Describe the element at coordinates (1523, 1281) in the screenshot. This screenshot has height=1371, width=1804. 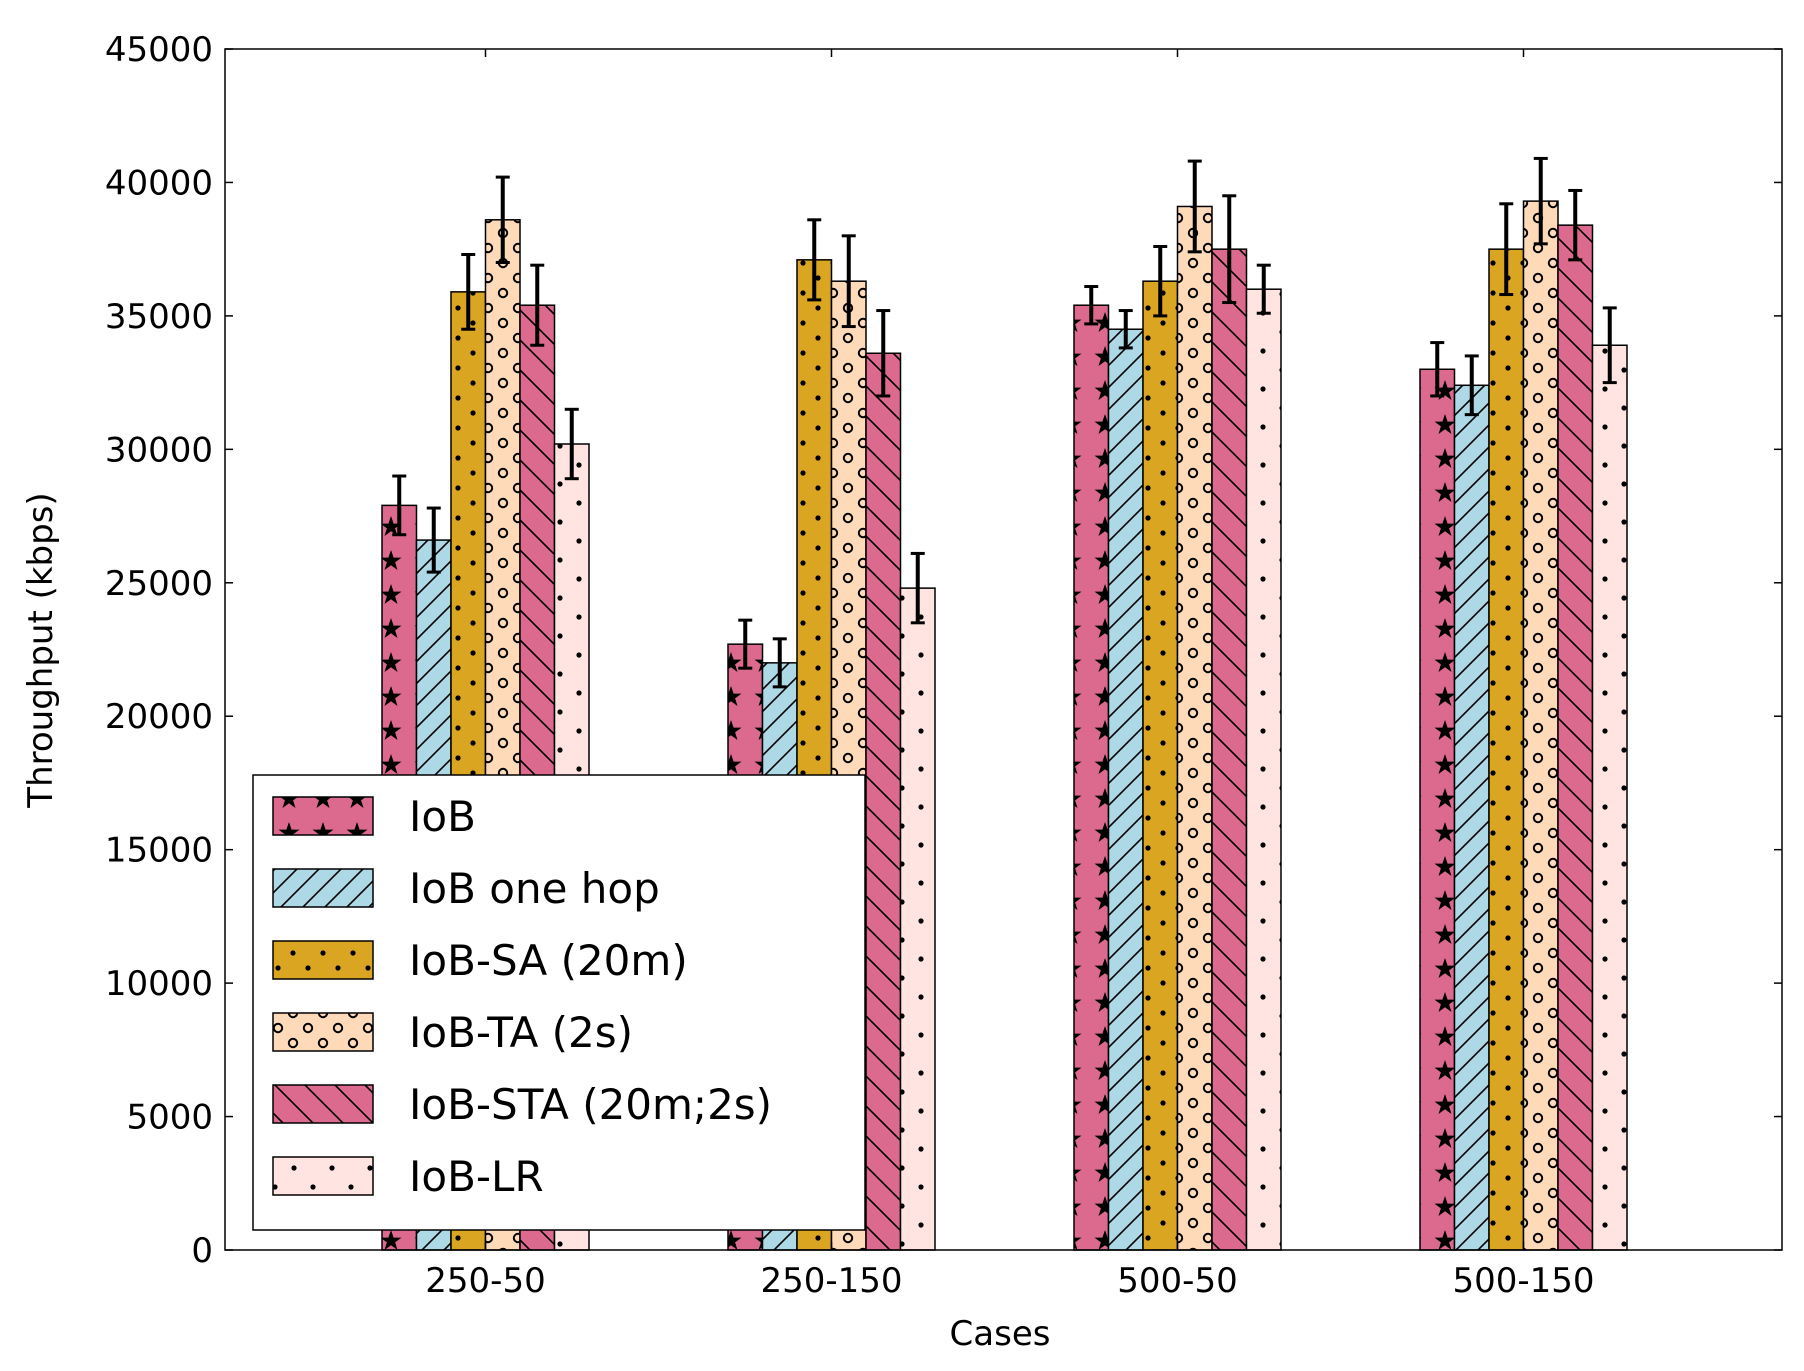
I see `x-tick-label: 500-150` at that location.